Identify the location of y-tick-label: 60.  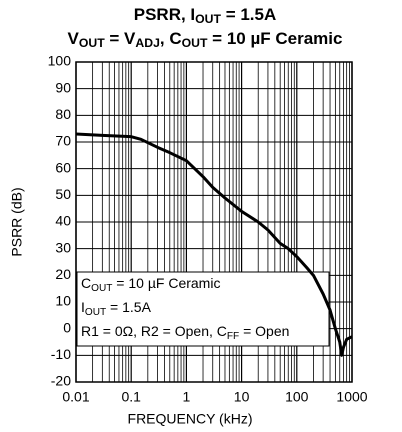
(63, 167).